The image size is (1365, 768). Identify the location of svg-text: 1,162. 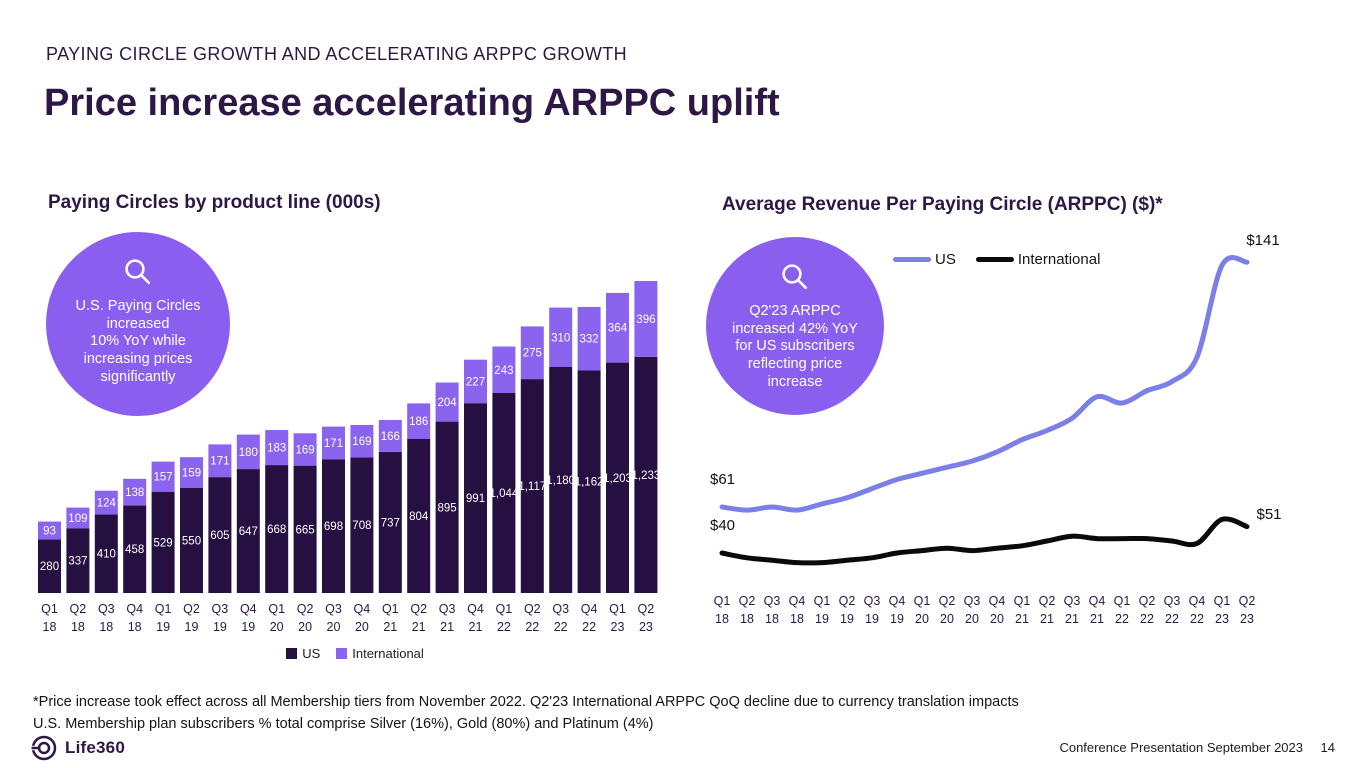
(589, 483).